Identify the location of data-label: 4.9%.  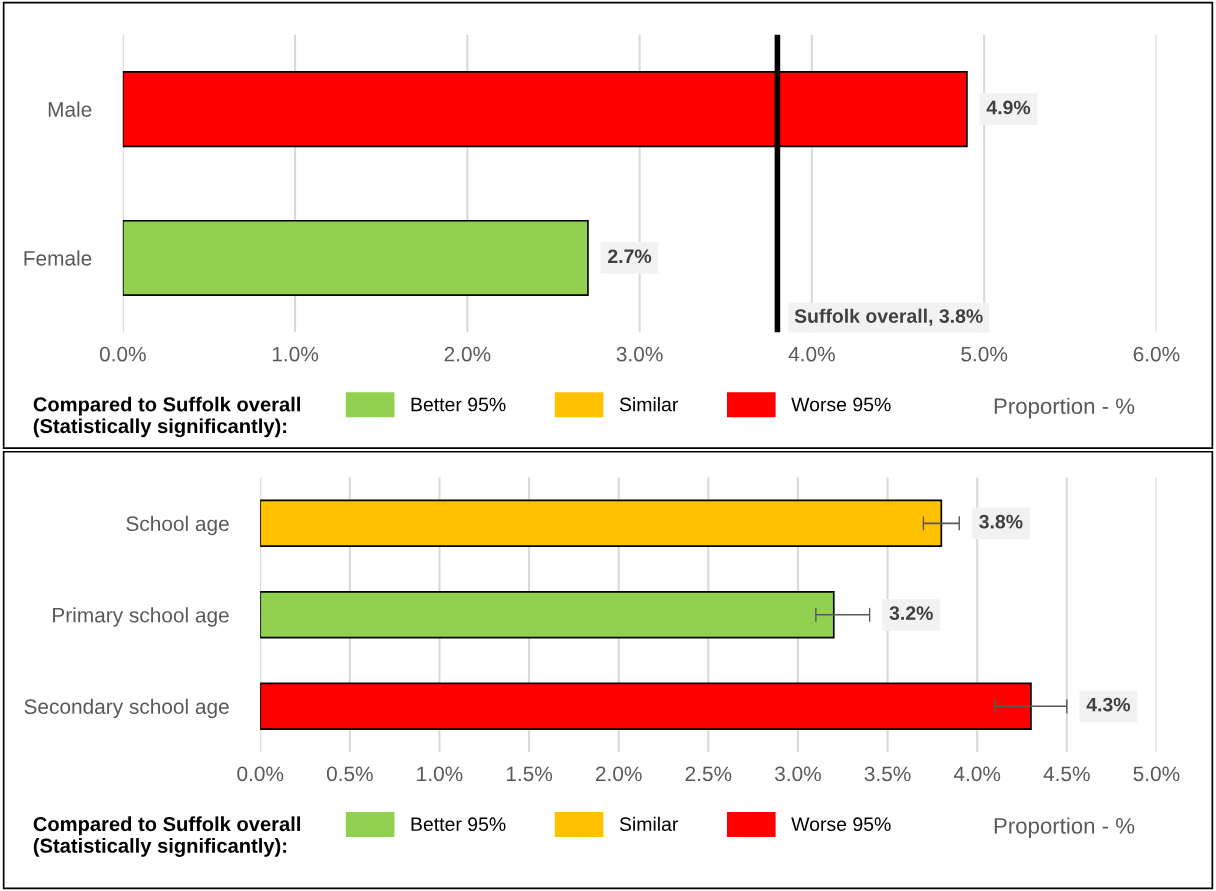
(1008, 107).